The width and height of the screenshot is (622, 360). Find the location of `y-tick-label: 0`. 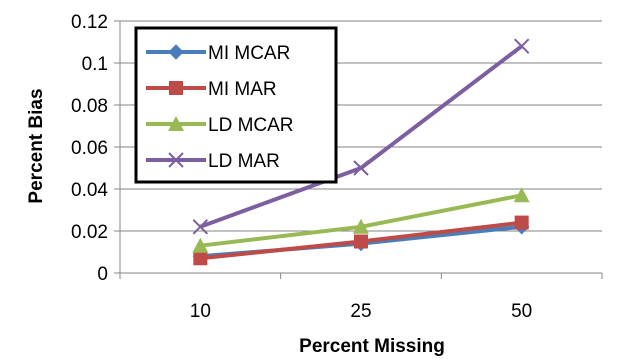

y-tick-label: 0 is located at coordinates (102, 274).